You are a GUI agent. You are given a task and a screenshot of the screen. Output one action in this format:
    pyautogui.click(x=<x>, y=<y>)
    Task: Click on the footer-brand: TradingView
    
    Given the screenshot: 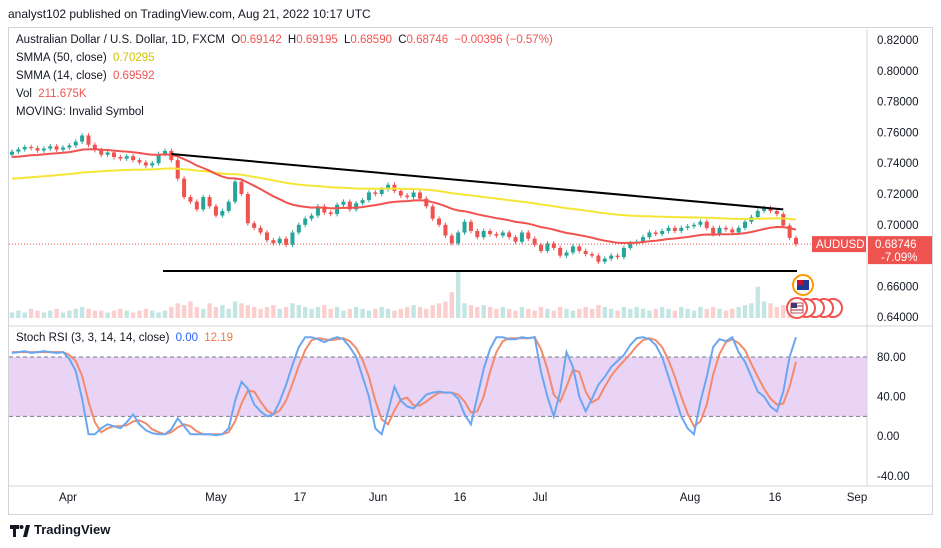 What is the action you would take?
    pyautogui.click(x=60, y=529)
    